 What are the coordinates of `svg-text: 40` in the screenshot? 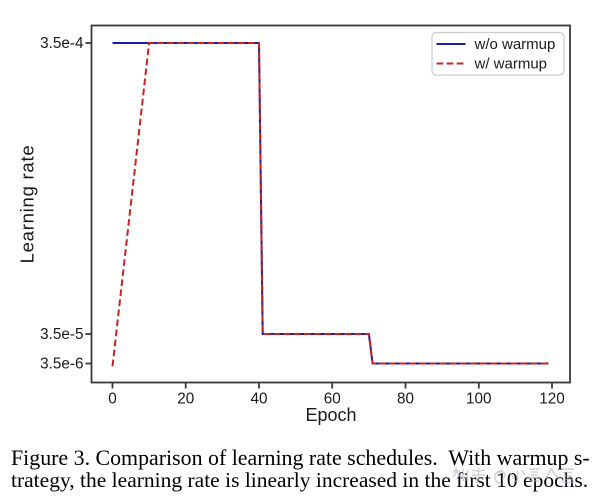 It's located at (258, 399).